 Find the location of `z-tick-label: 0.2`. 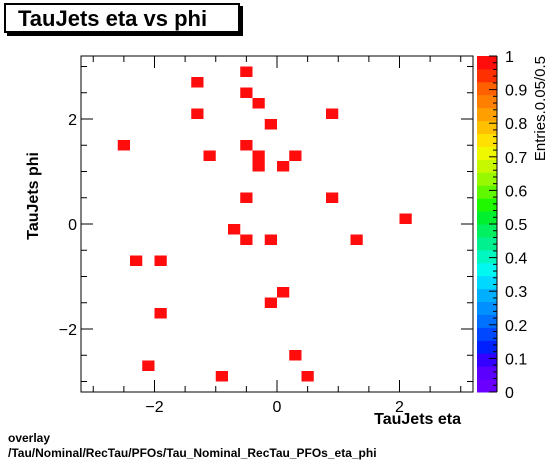

z-tick-label: 0.2 is located at coordinates (516, 326).